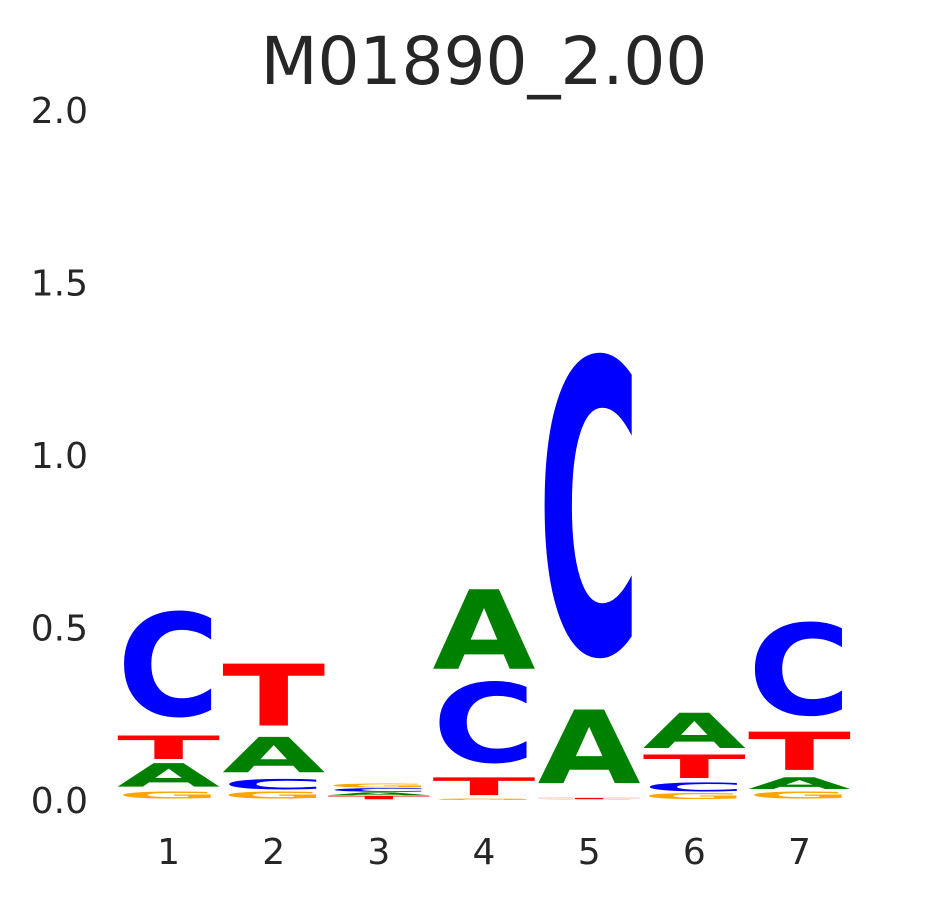 The height and width of the screenshot is (900, 945). What do you see at coordinates (589, 852) in the screenshot?
I see `x-tick-label: 5` at bounding box center [589, 852].